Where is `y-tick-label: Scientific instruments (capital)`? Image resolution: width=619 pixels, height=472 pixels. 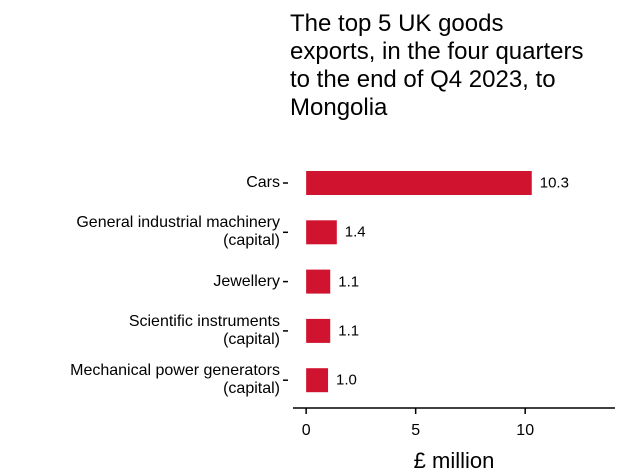 y-tick-label: Scientific instruments (capital) is located at coordinates (204, 330).